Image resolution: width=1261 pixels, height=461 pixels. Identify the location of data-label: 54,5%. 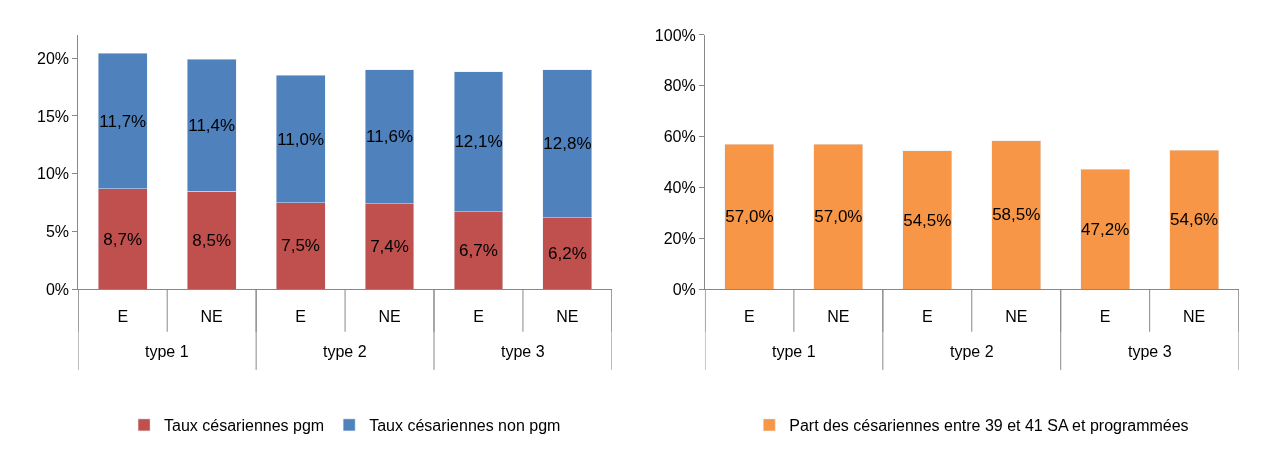
(927, 220).